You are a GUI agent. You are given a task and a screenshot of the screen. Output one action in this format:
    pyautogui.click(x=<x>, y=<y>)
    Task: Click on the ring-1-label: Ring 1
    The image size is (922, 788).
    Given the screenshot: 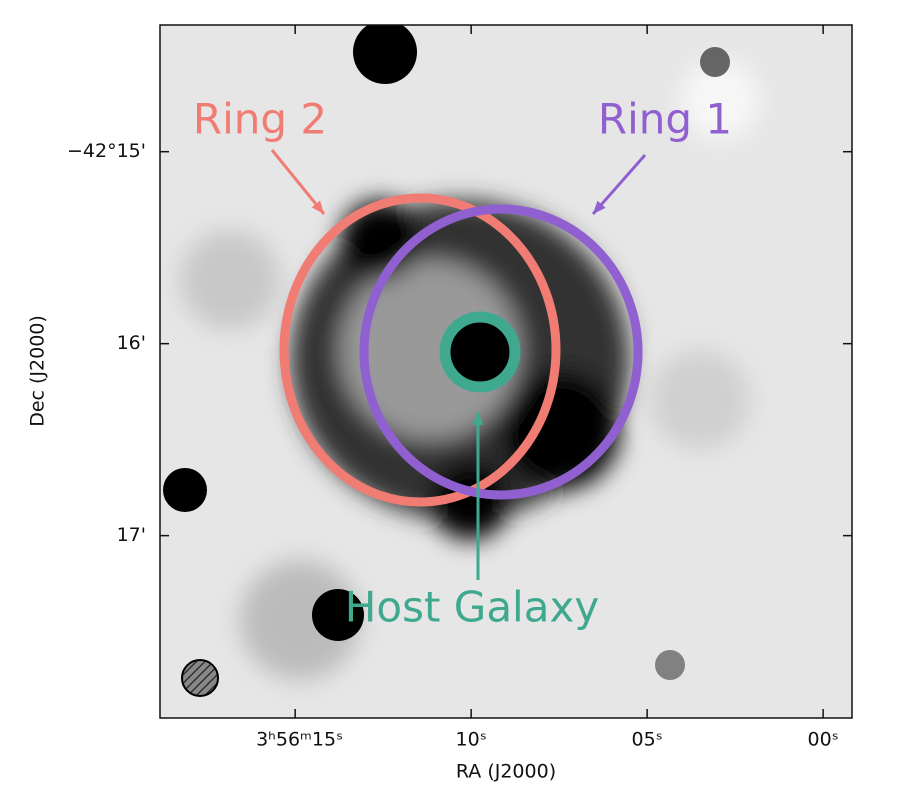 What is the action you would take?
    pyautogui.click(x=665, y=119)
    